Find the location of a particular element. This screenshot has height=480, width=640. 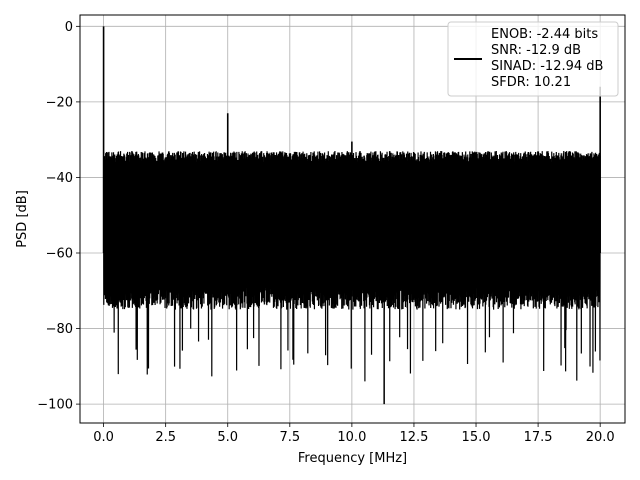

y-tick-label: 0 is located at coordinates (69, 27).